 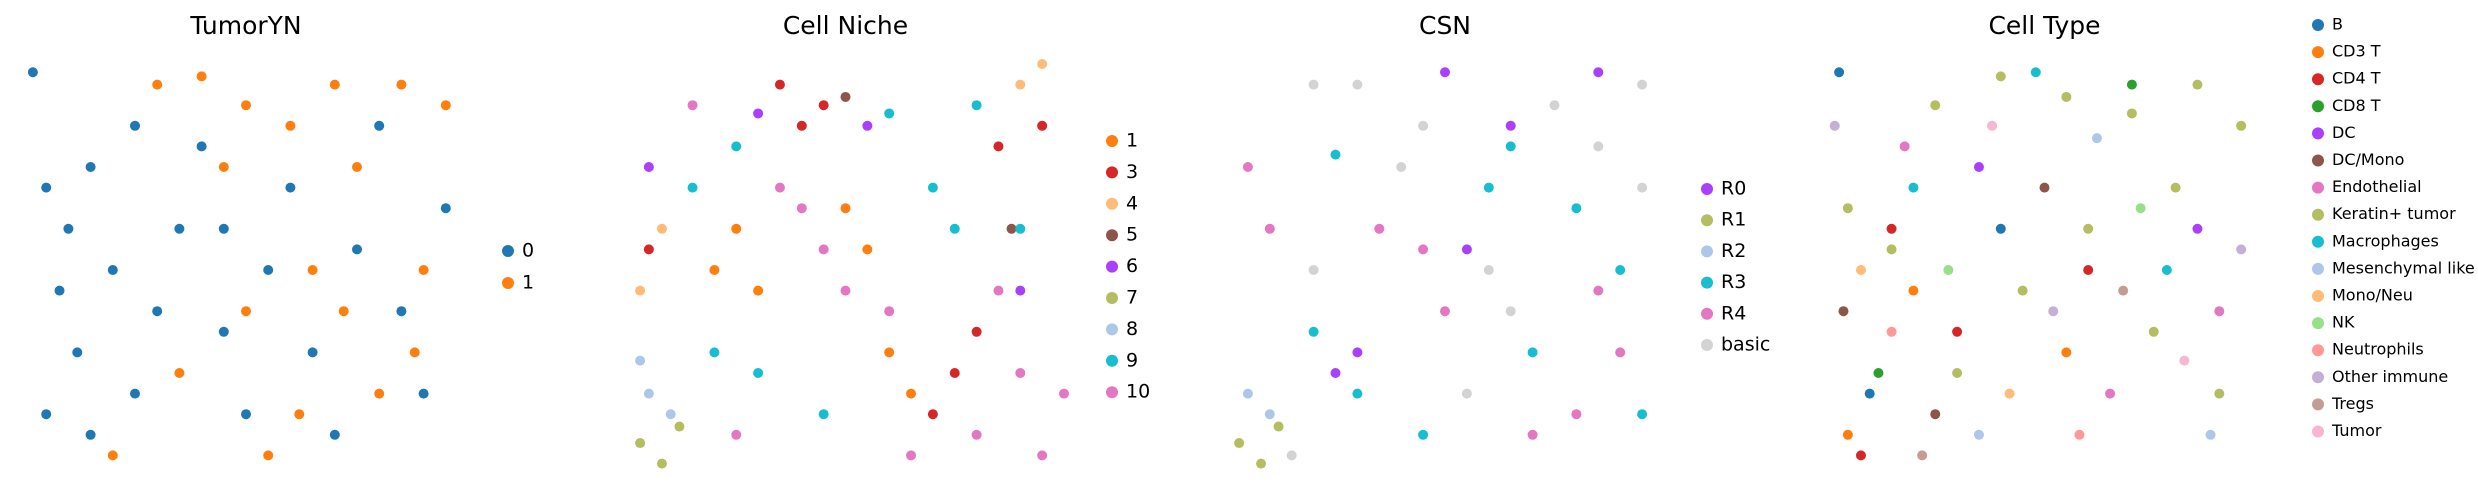 What do you see at coordinates (1132, 235) in the screenshot?
I see `legend-label: 5` at bounding box center [1132, 235].